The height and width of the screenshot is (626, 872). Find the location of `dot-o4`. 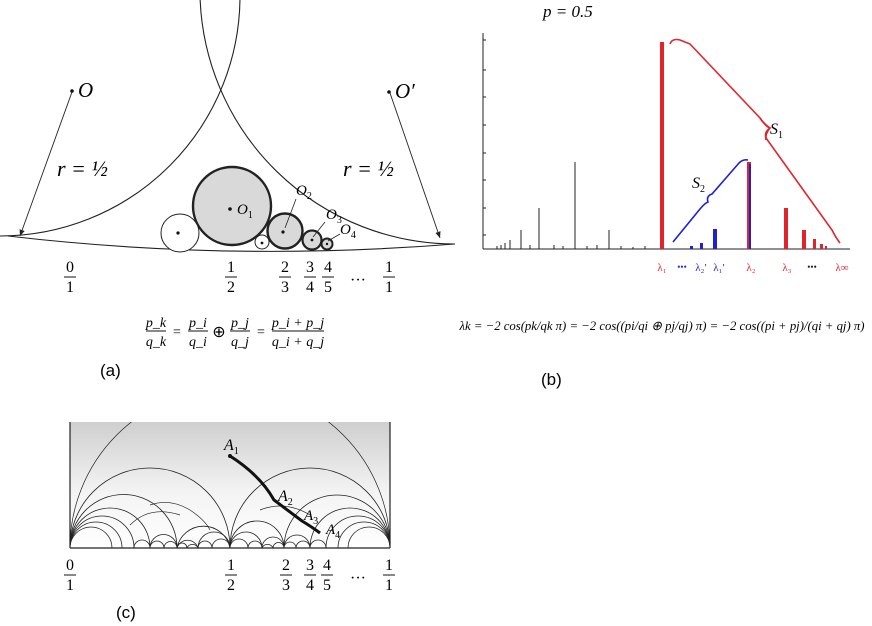

dot-o4 is located at coordinates (327, 244).